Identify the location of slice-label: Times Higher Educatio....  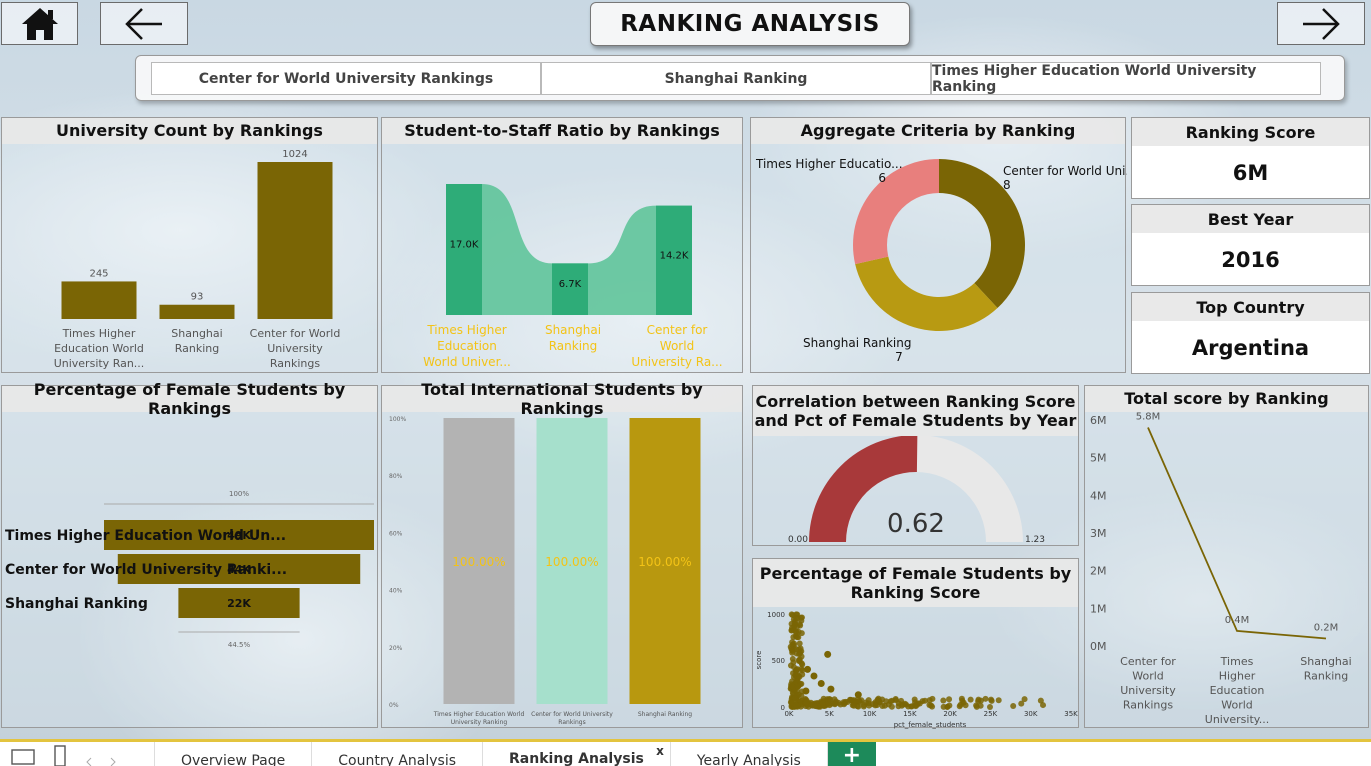
(829, 164).